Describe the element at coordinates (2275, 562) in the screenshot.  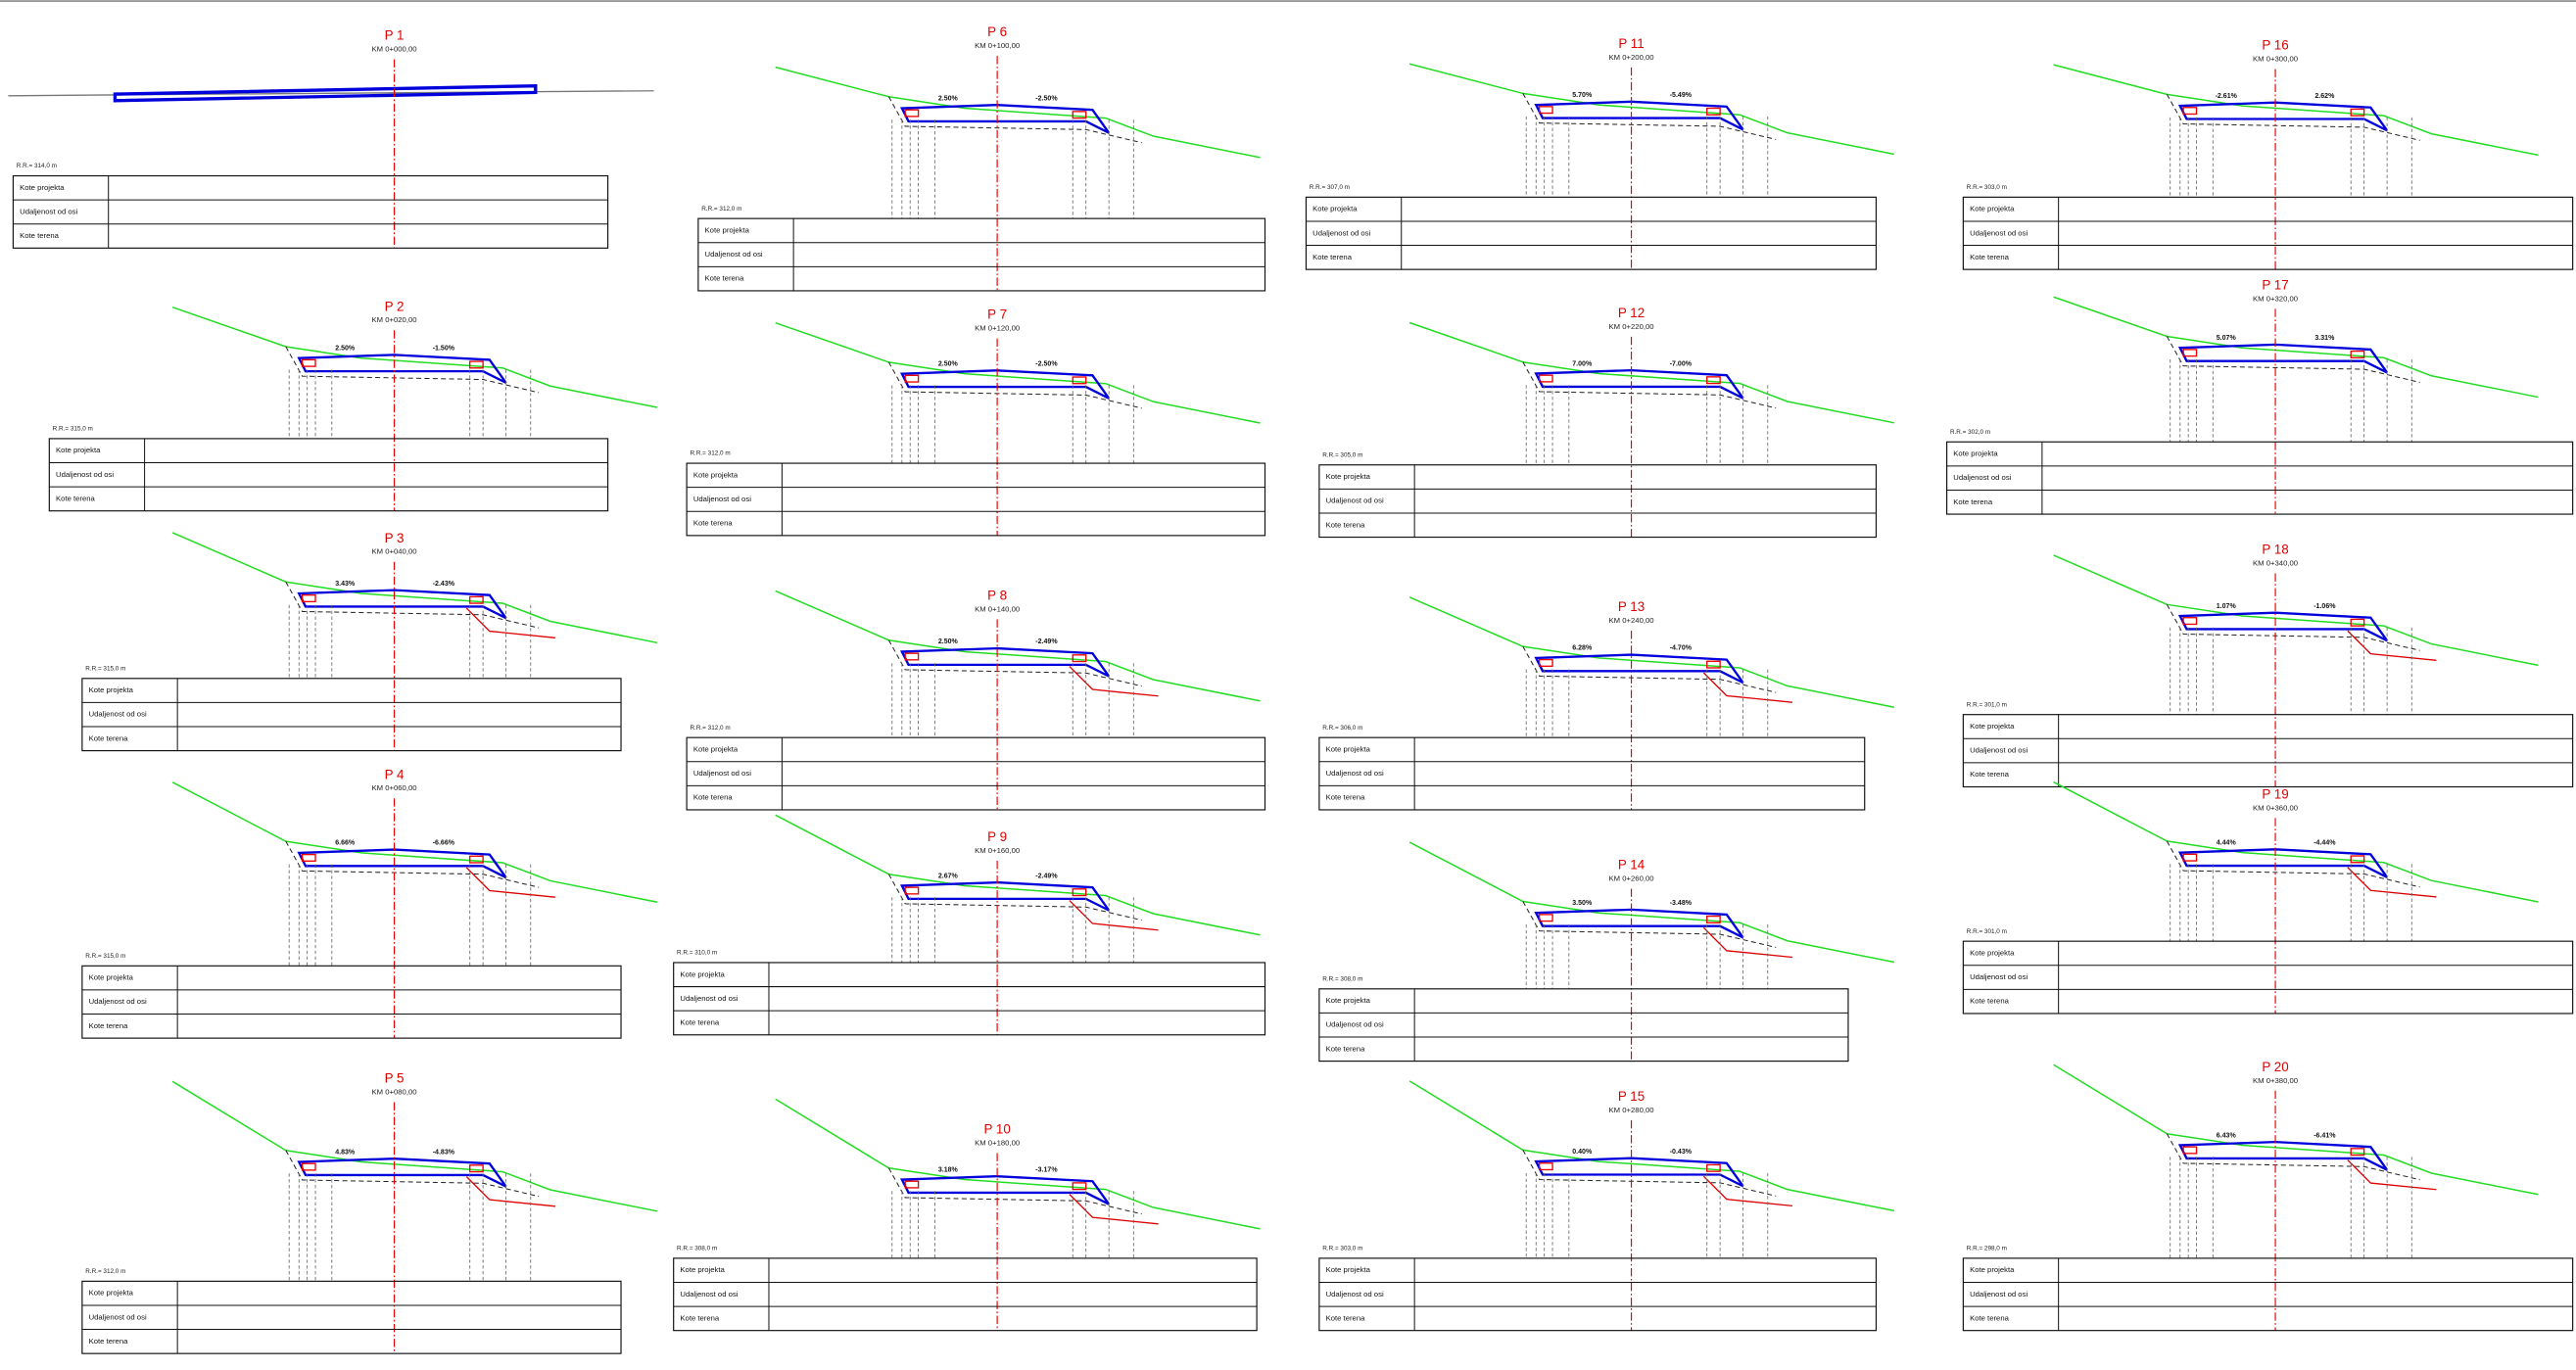
I see `profile-km: KM 0+340,00` at that location.